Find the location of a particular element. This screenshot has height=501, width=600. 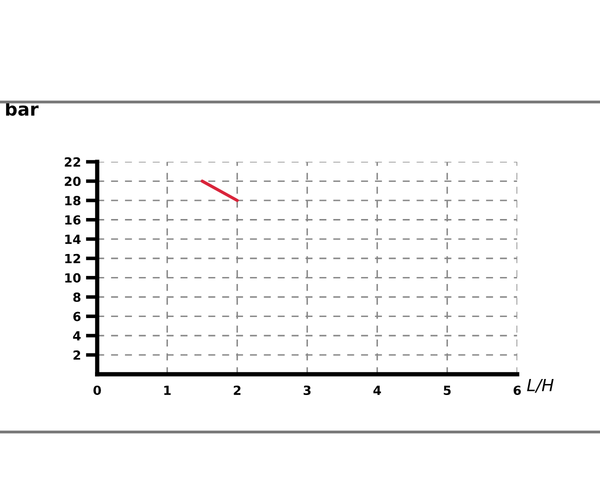

x-axis-title: L/H is located at coordinates (540, 386).